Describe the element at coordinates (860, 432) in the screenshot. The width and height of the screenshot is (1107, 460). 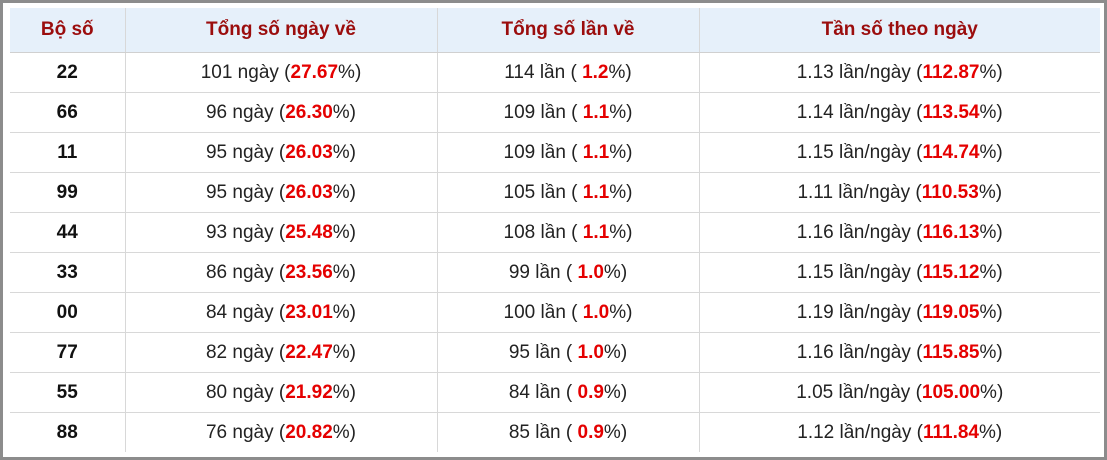
I see `cell-text: 1.12 lần/ngày (` at that location.